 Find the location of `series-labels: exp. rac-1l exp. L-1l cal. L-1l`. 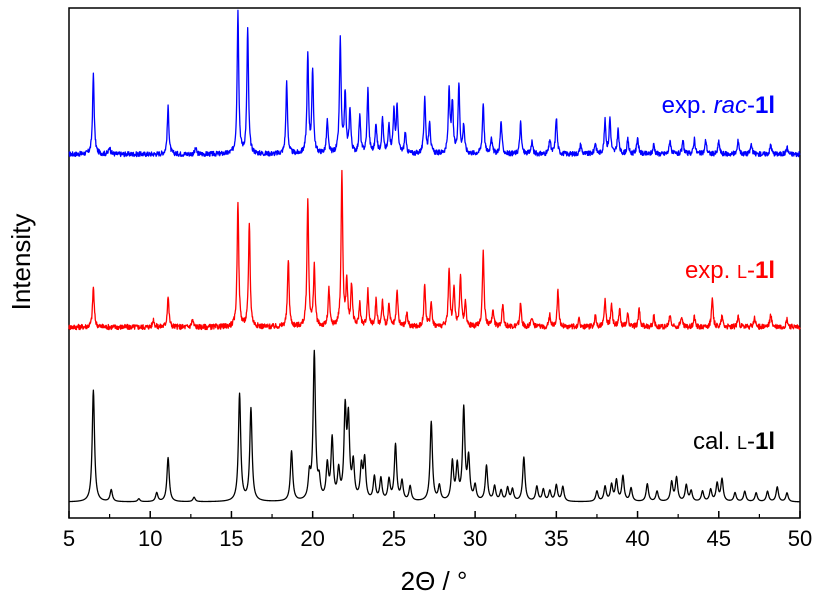

series-labels: exp. rac-1l exp. L-1l cal. L-1l is located at coordinates (718, 273).